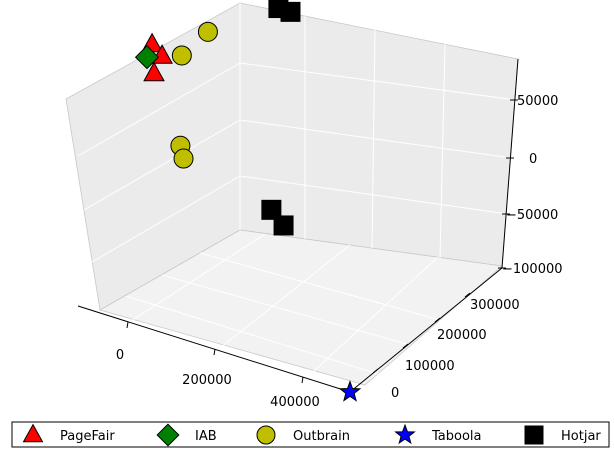 The width and height of the screenshot is (614, 449). Describe the element at coordinates (395, 393) in the screenshot. I see `y-tick-label: 0` at that location.